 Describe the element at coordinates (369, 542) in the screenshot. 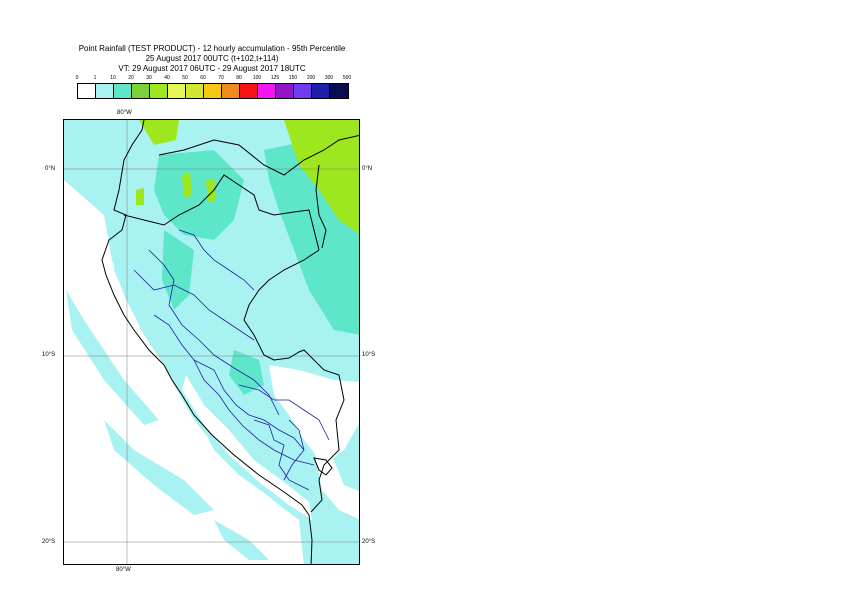

I see `lat-label-20-right: 20°S` at that location.